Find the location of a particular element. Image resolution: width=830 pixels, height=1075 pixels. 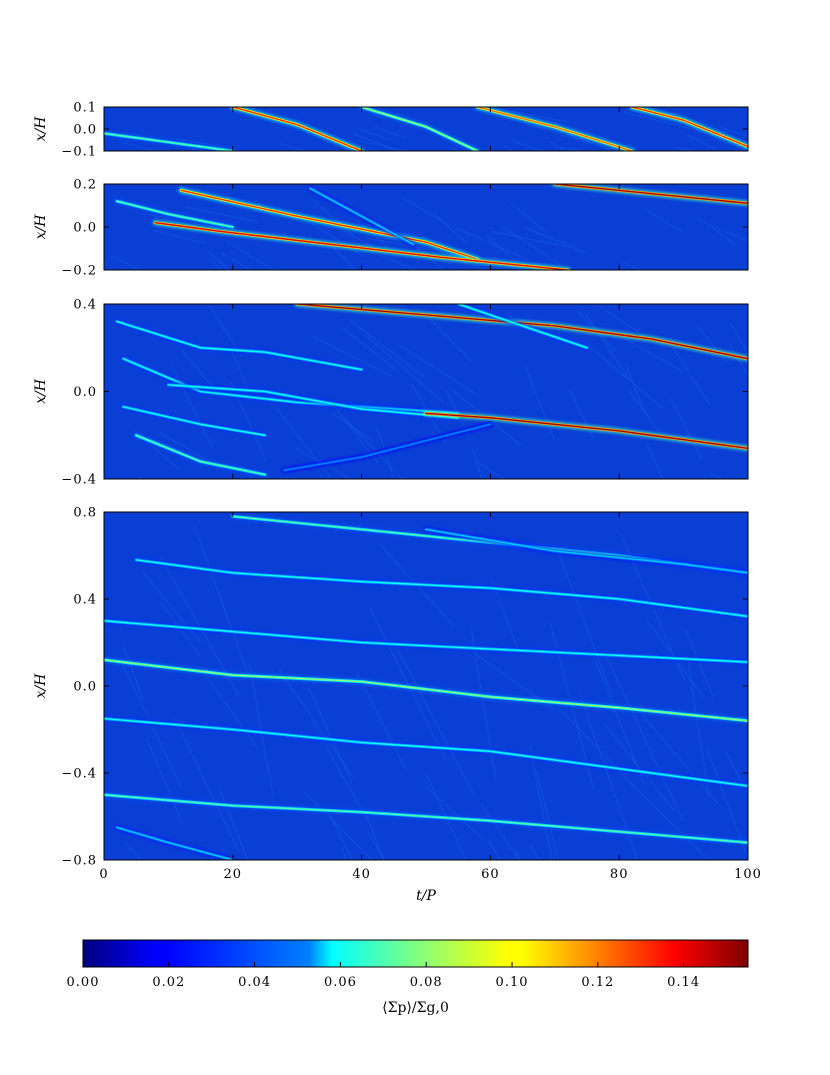

heatmap-panel-1: 0.1 0.0 −0.1 x/H is located at coordinates (391, 130).